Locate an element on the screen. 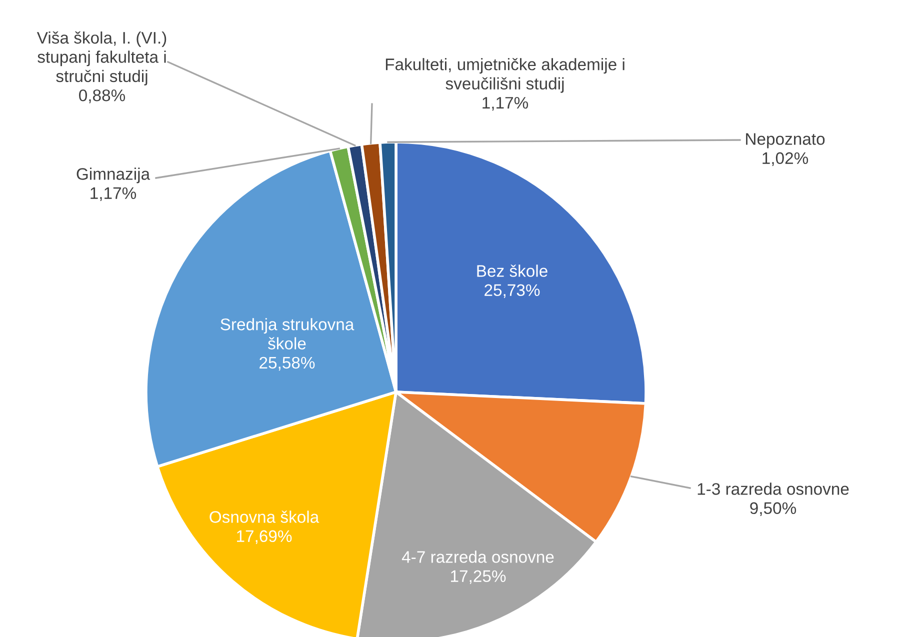  data-label: 25,58% is located at coordinates (287, 363).